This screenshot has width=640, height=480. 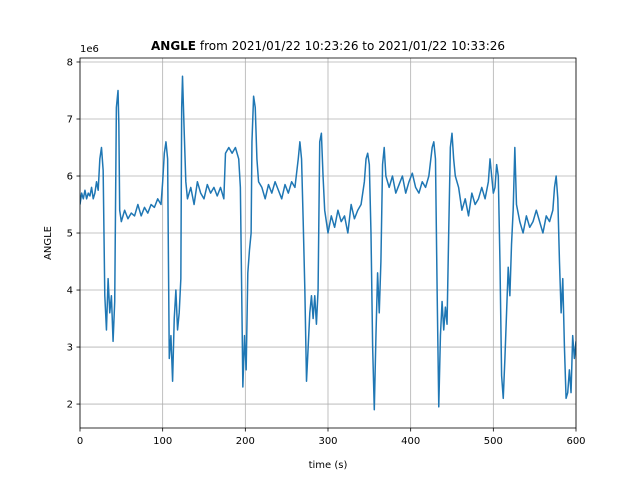 What do you see at coordinates (70, 348) in the screenshot?
I see `y-tick-label: 3` at bounding box center [70, 348].